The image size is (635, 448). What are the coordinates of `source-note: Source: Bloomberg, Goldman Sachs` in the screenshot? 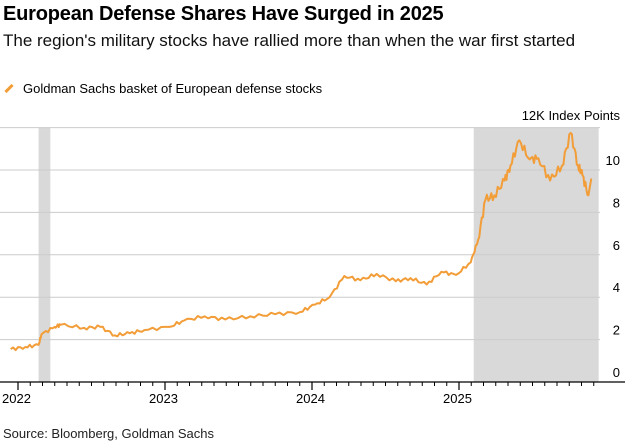 It's located at (108, 433).